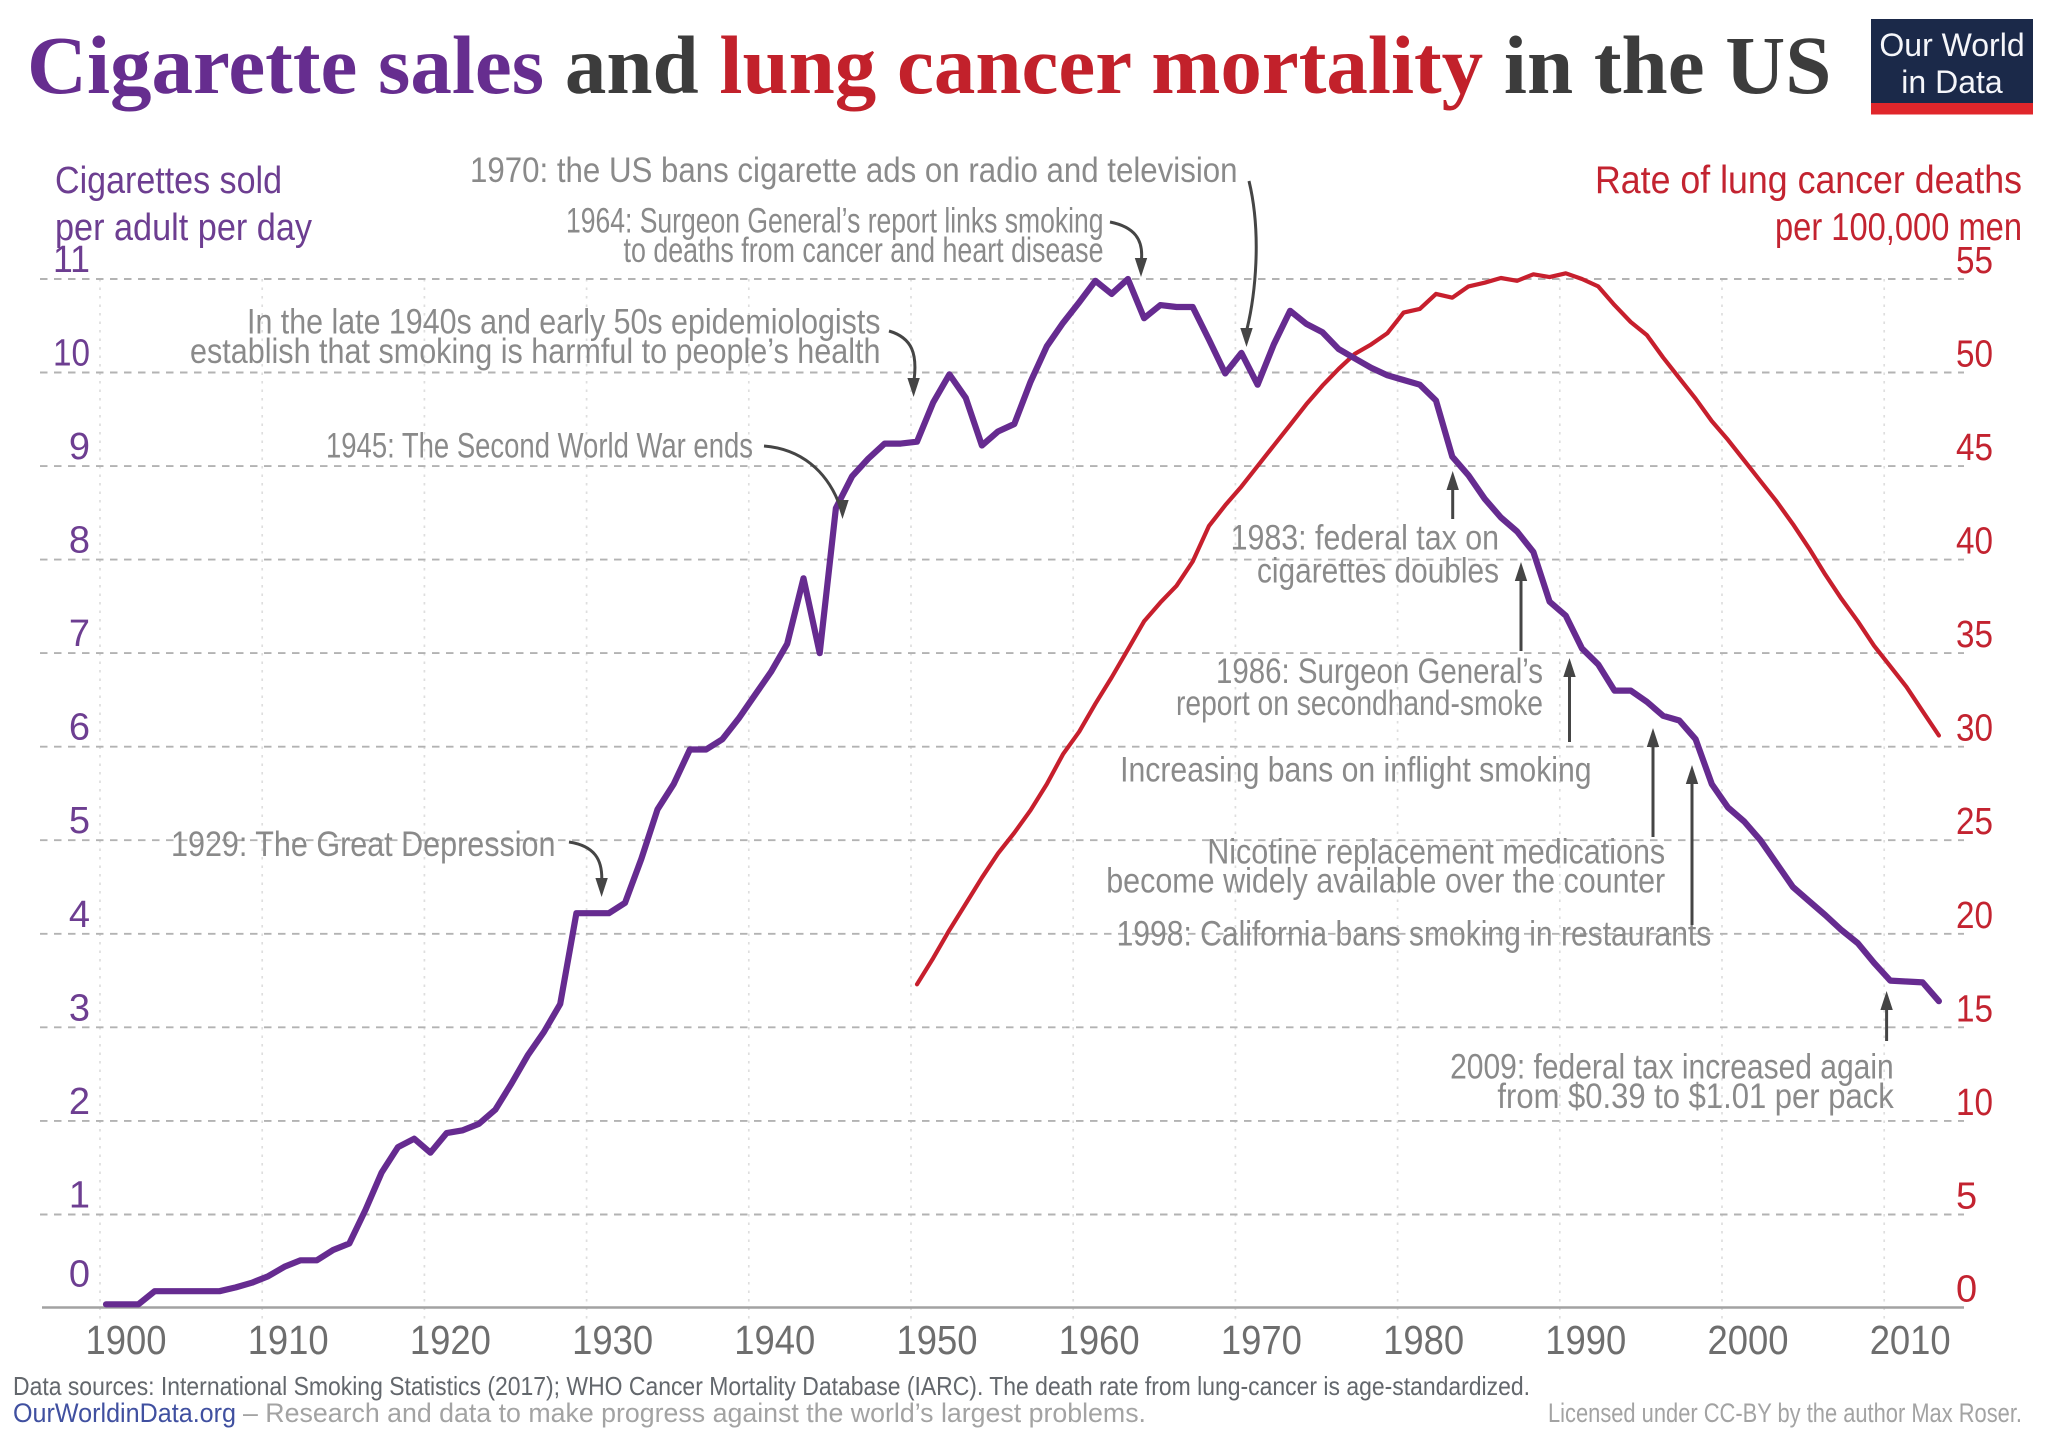 This screenshot has height=1431, width=2048. What do you see at coordinates (1585, 1340) in the screenshot?
I see `svg-text: 1990` at bounding box center [1585, 1340].